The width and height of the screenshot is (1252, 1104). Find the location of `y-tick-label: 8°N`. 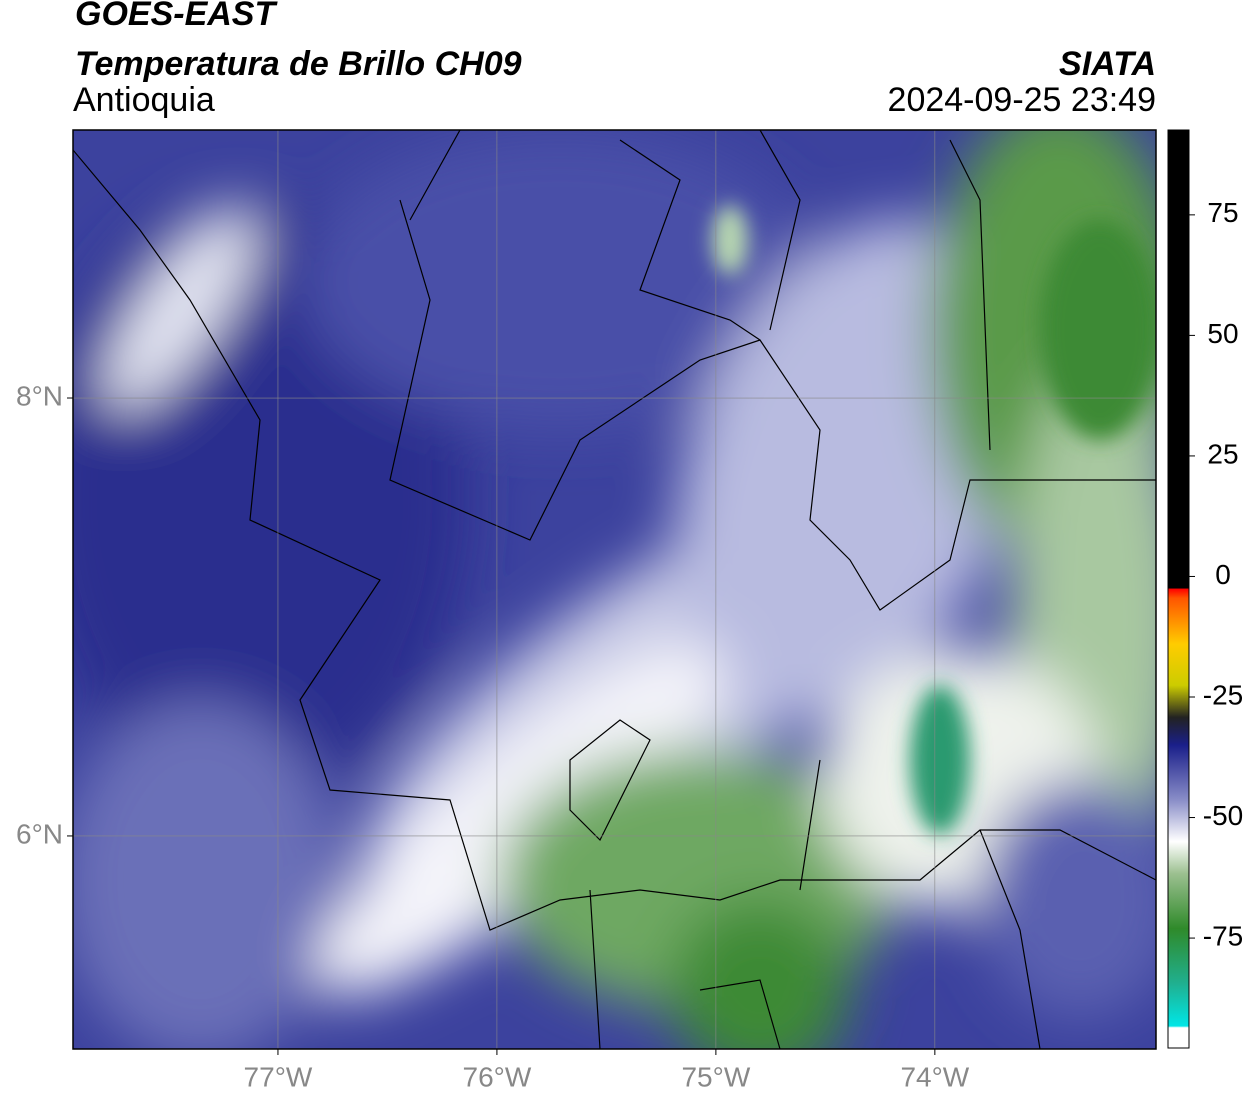

y-tick-label: 8°N is located at coordinates (39, 395).